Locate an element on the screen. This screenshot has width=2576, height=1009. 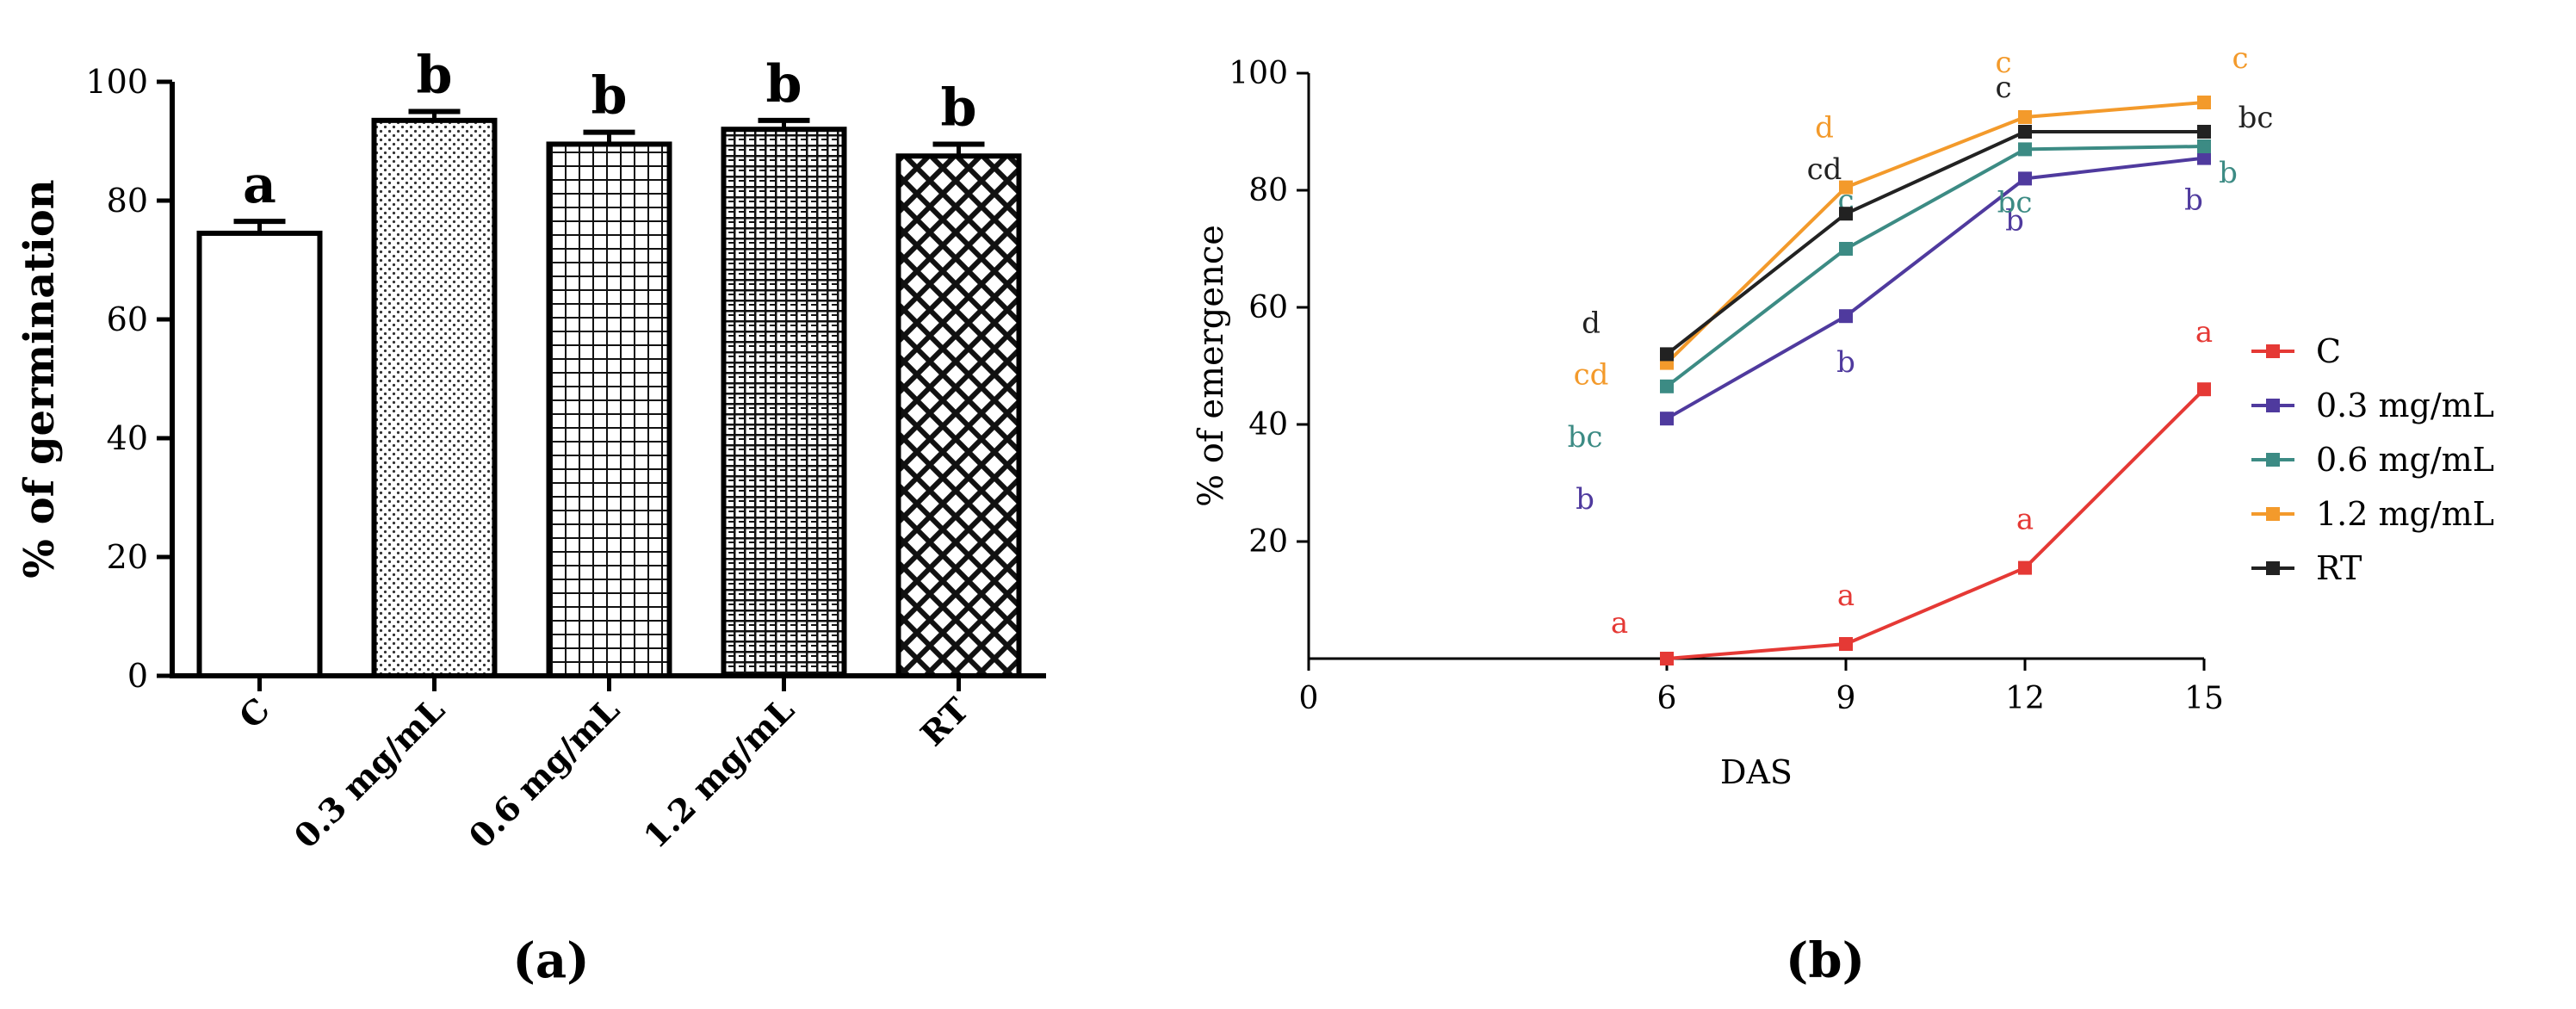
y-axis-title: % of germination is located at coordinates (39, 378).